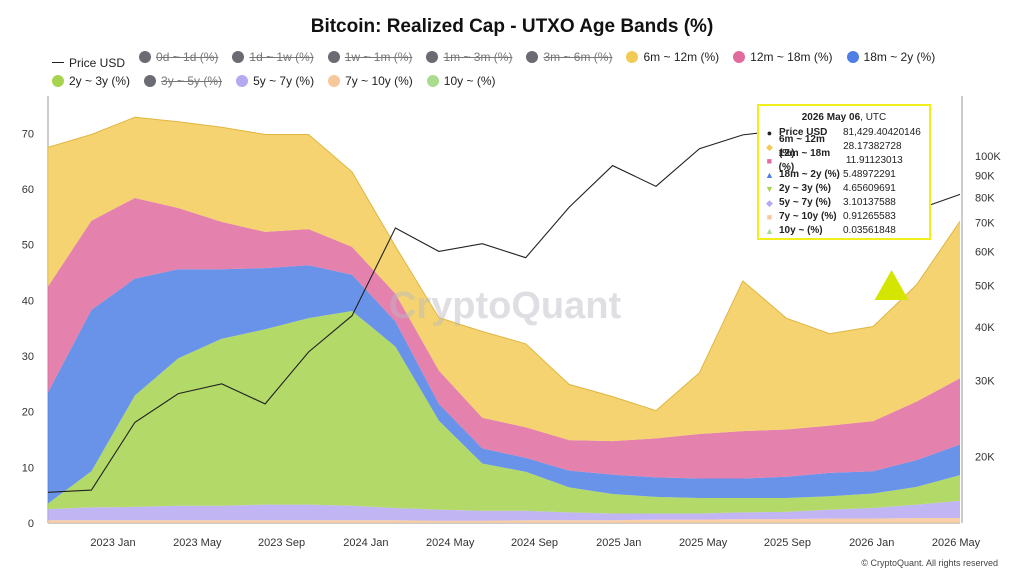 This screenshot has height=576, width=1024. Describe the element at coordinates (791, 57) in the screenshot. I see `legend-label: 12m ~ 18m (%)` at that location.